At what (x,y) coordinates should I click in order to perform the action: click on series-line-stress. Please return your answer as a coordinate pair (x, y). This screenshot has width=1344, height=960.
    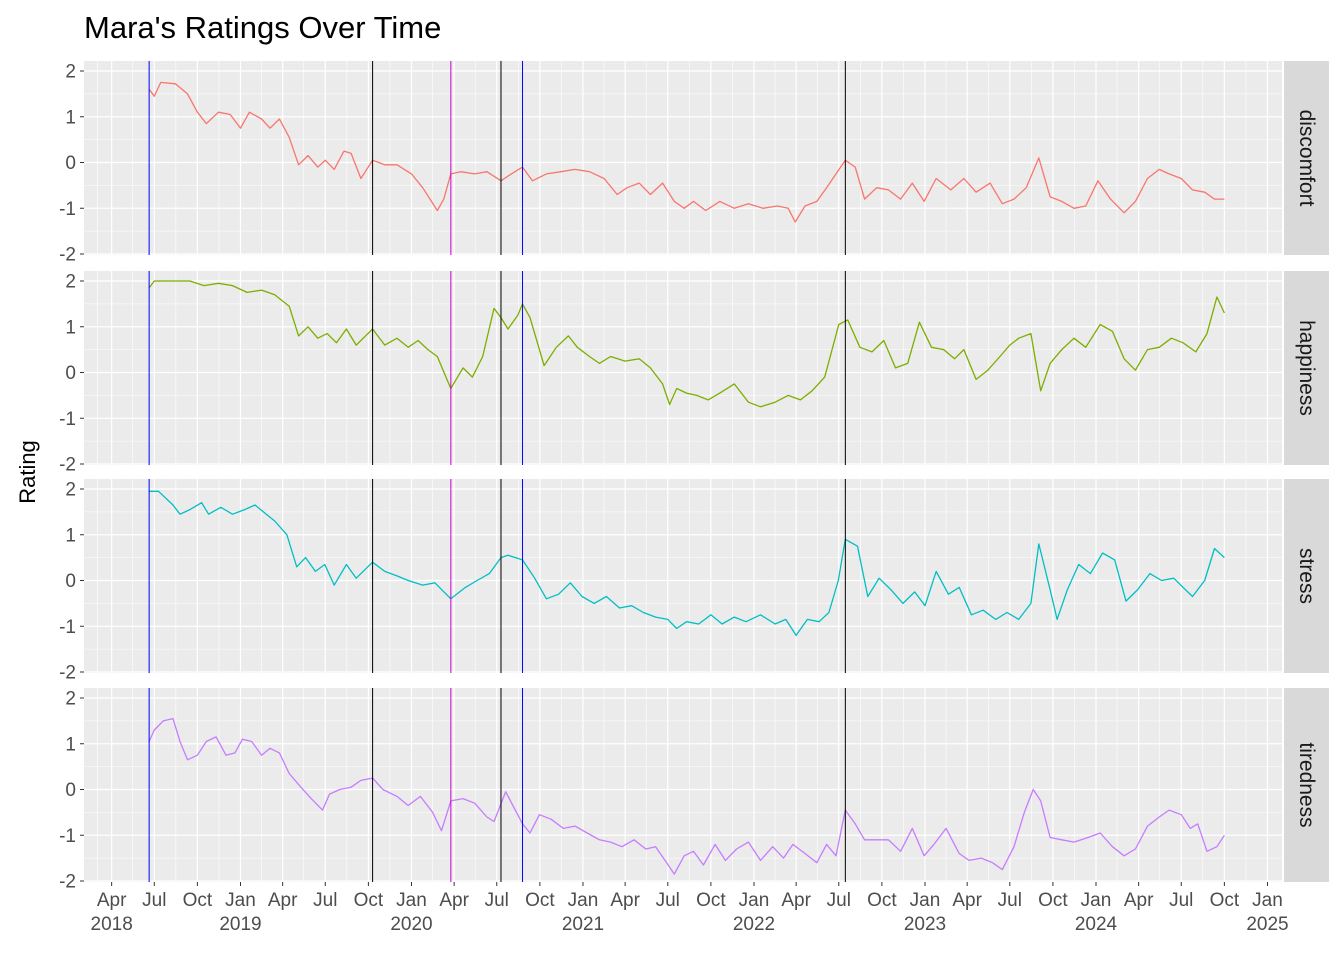
    Looking at the image, I should click on (687, 563).